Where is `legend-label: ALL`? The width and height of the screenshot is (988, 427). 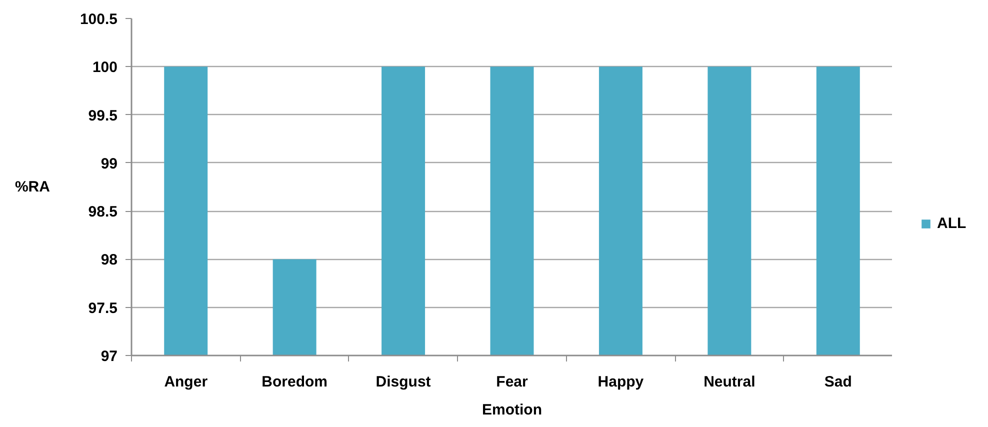
legend-label: ALL is located at coordinates (951, 223).